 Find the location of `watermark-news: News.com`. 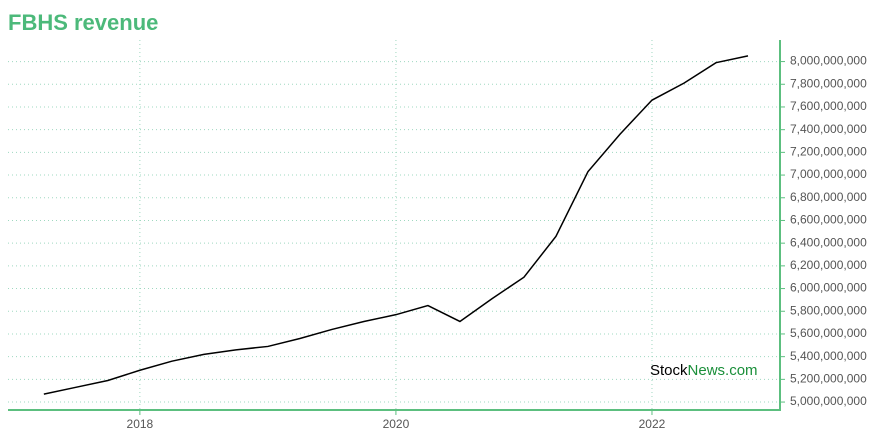

watermark-news: News.com is located at coordinates (723, 370).